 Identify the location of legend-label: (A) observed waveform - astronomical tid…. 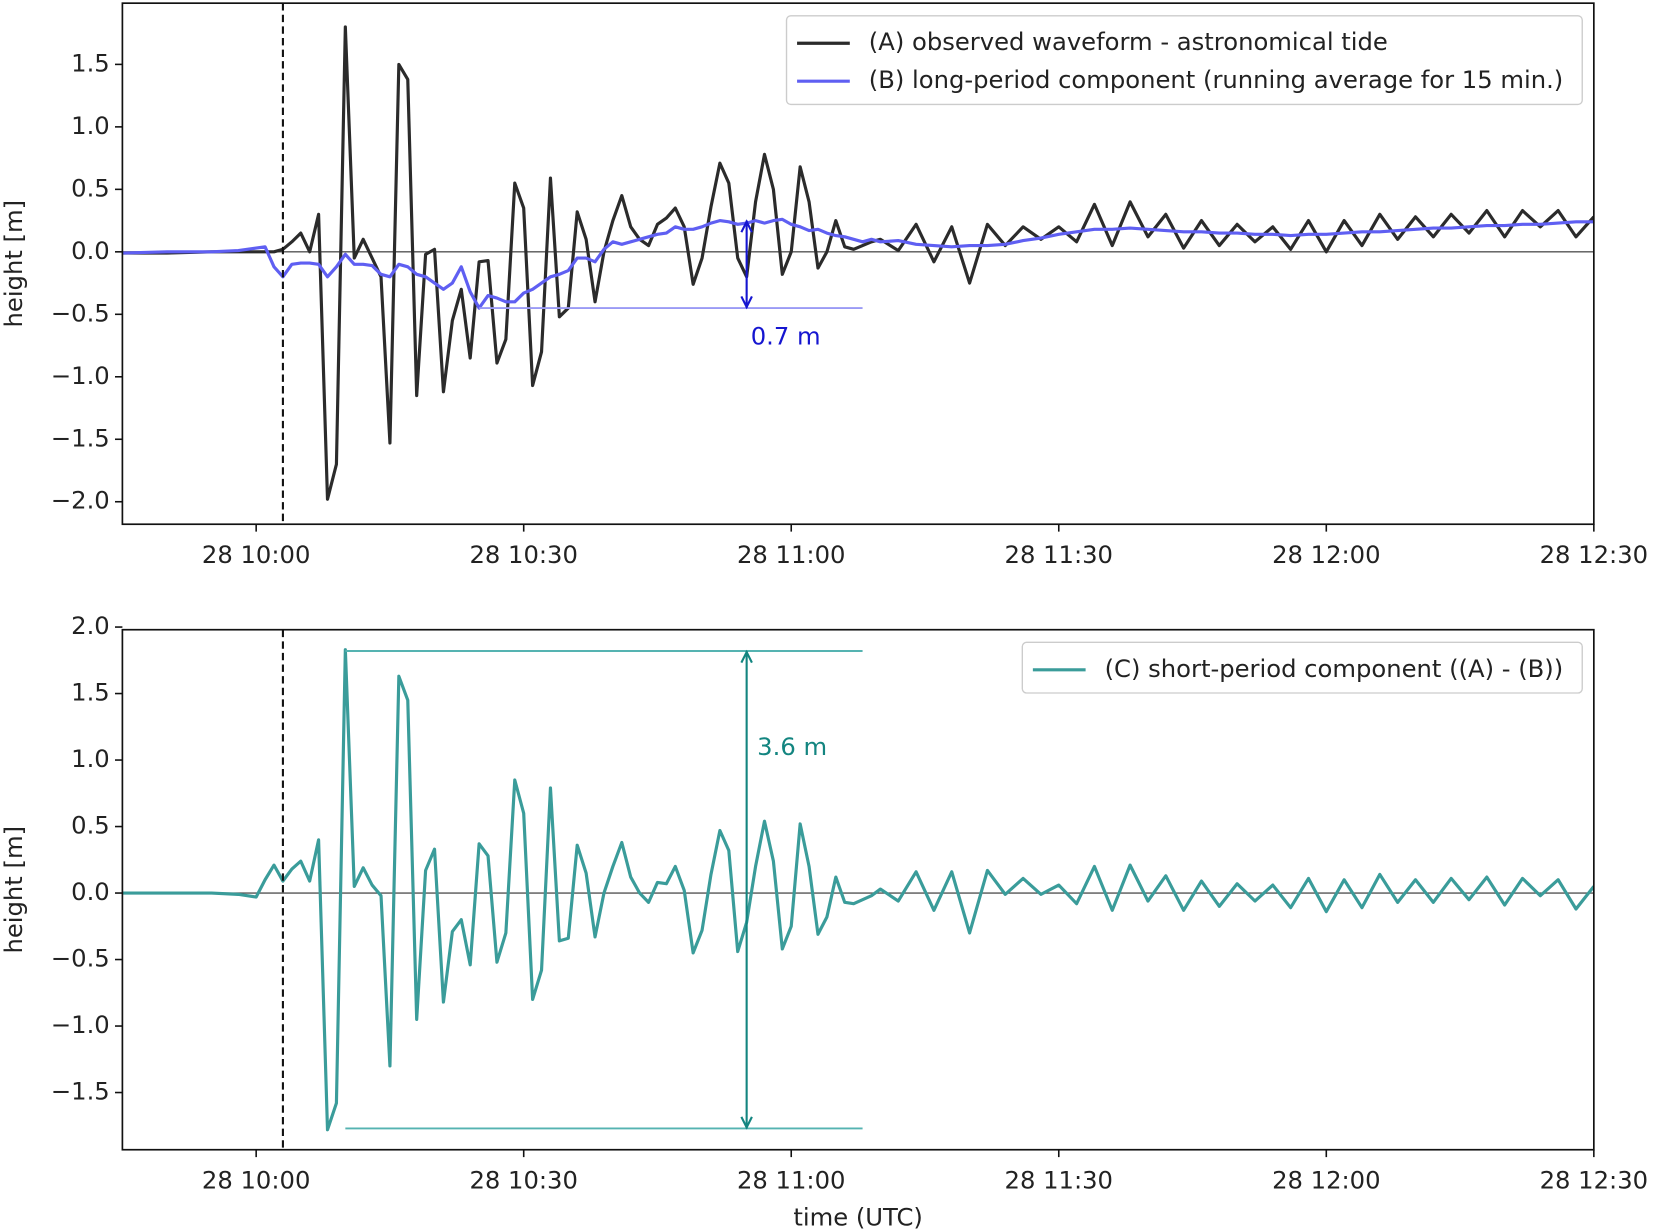
(1128, 41).